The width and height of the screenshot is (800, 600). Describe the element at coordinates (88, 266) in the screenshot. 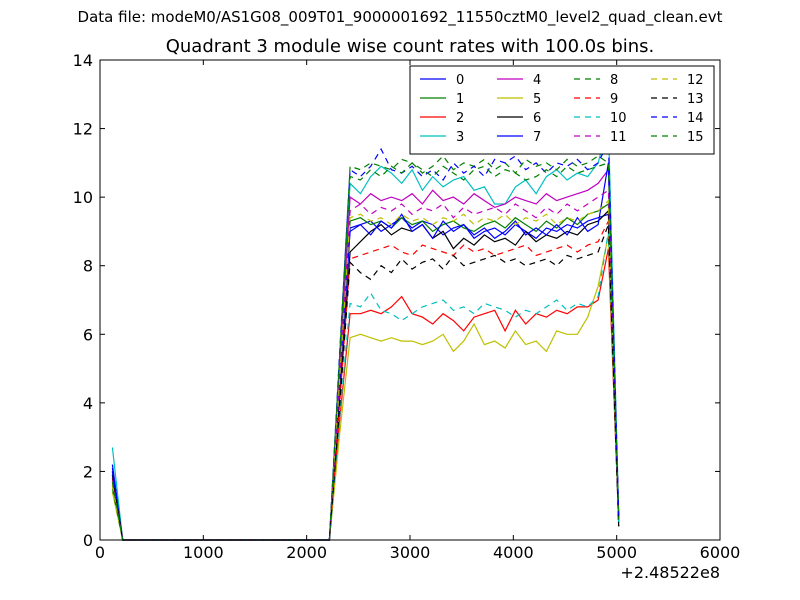

I see `y-tick-label: 8` at that location.